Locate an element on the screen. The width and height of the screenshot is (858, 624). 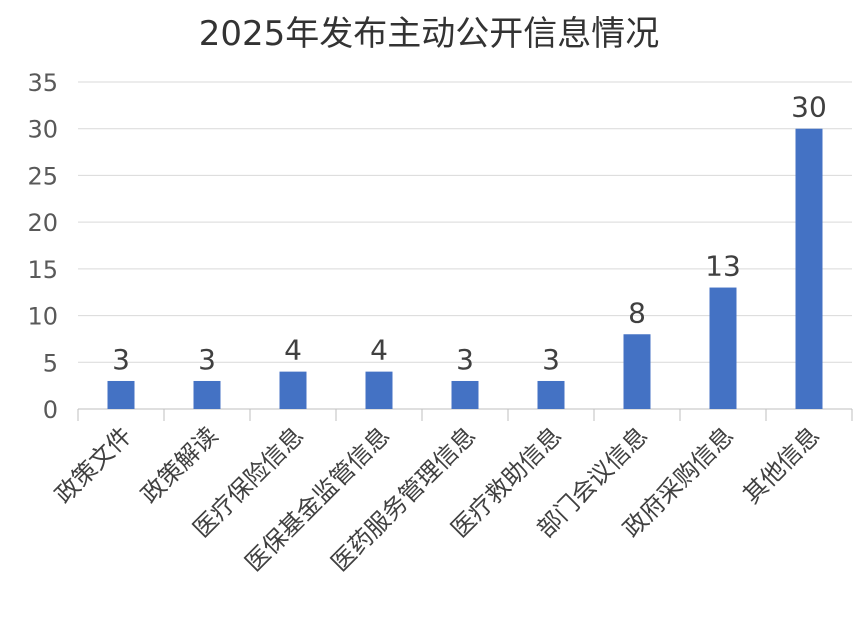
x-tick-label: 医药服务管理信息 is located at coordinates (404, 499).